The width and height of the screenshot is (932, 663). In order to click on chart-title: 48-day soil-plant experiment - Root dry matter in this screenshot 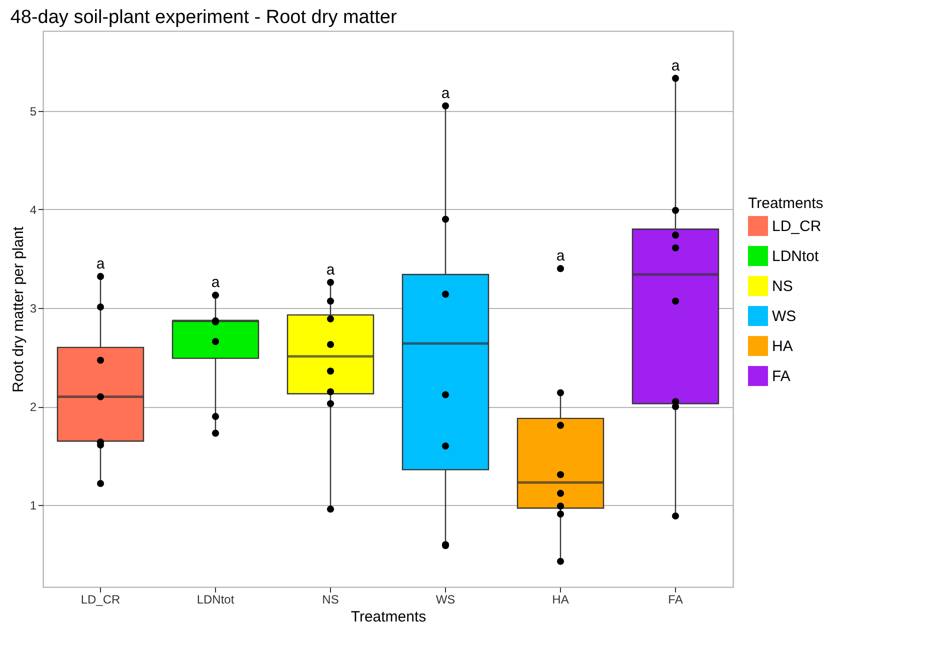, I will do `click(204, 17)`.